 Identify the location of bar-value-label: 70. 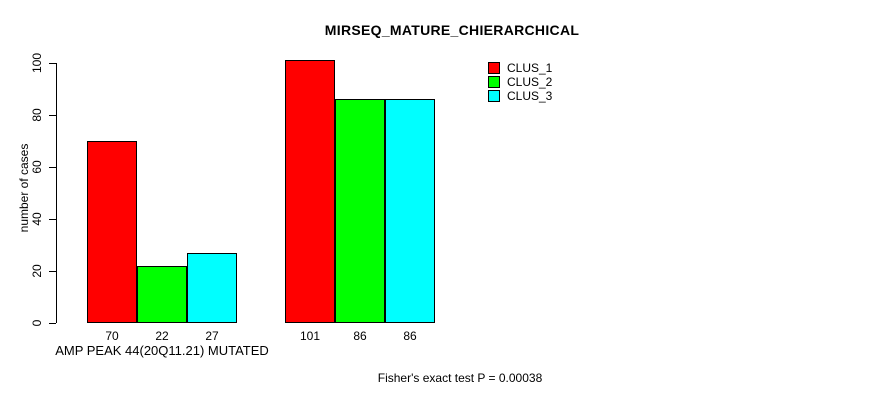
(112, 336).